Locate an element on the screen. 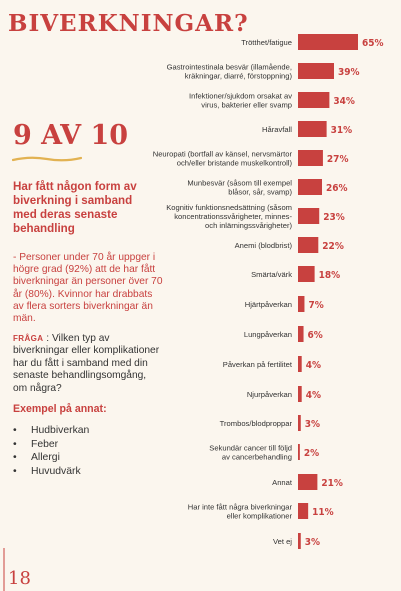 The image size is (401, 591). question-tag: FRÅGA is located at coordinates (28, 338).